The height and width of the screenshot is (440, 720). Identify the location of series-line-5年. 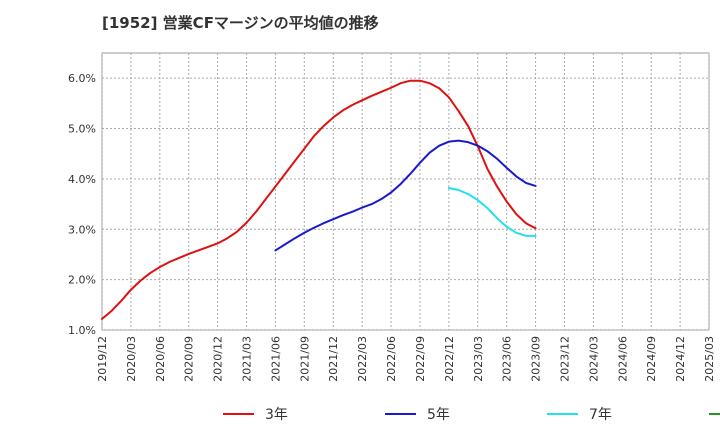
(405, 195).